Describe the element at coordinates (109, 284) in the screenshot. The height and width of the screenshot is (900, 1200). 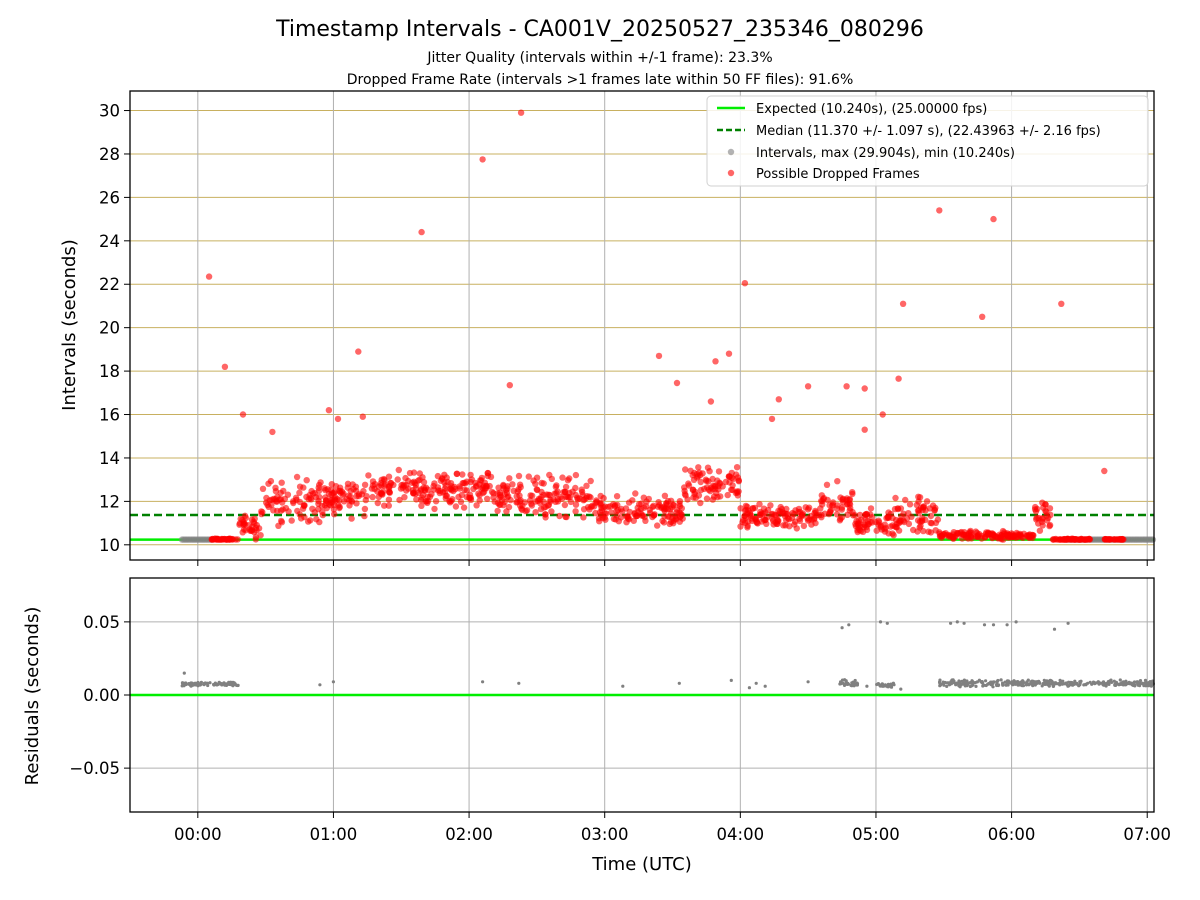
I see `top-y-tick-label: 22` at that location.